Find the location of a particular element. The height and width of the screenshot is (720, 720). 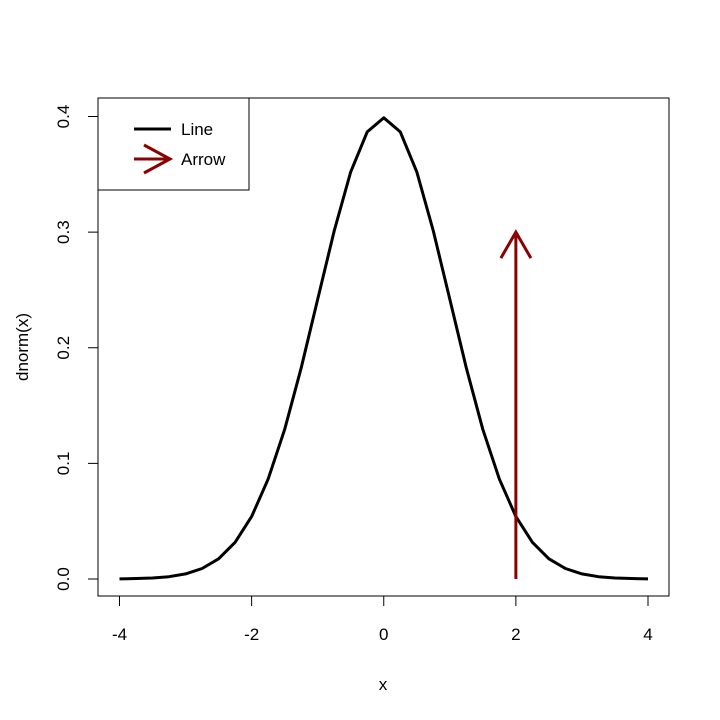

x-tick-label: 0 is located at coordinates (383, 634).